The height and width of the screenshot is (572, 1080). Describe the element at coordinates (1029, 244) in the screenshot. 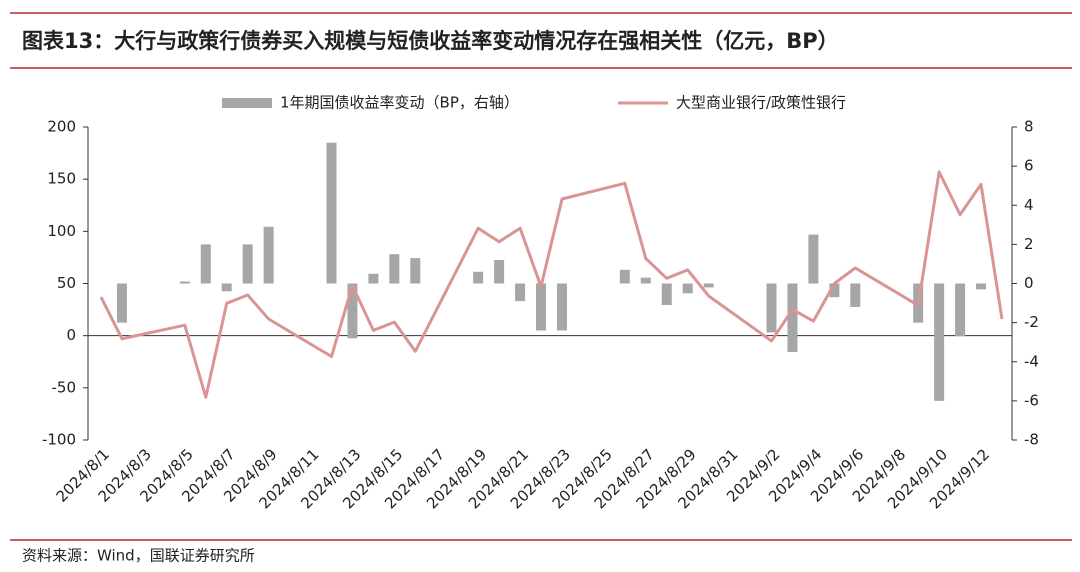

I see `y2-tick-label: 2` at that location.